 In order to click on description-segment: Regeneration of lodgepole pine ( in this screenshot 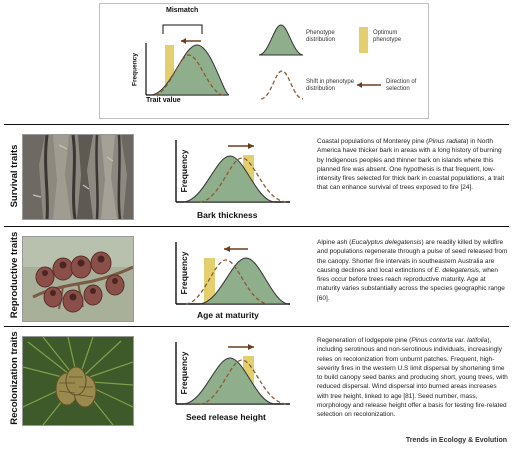, I will do `click(364, 340)`.